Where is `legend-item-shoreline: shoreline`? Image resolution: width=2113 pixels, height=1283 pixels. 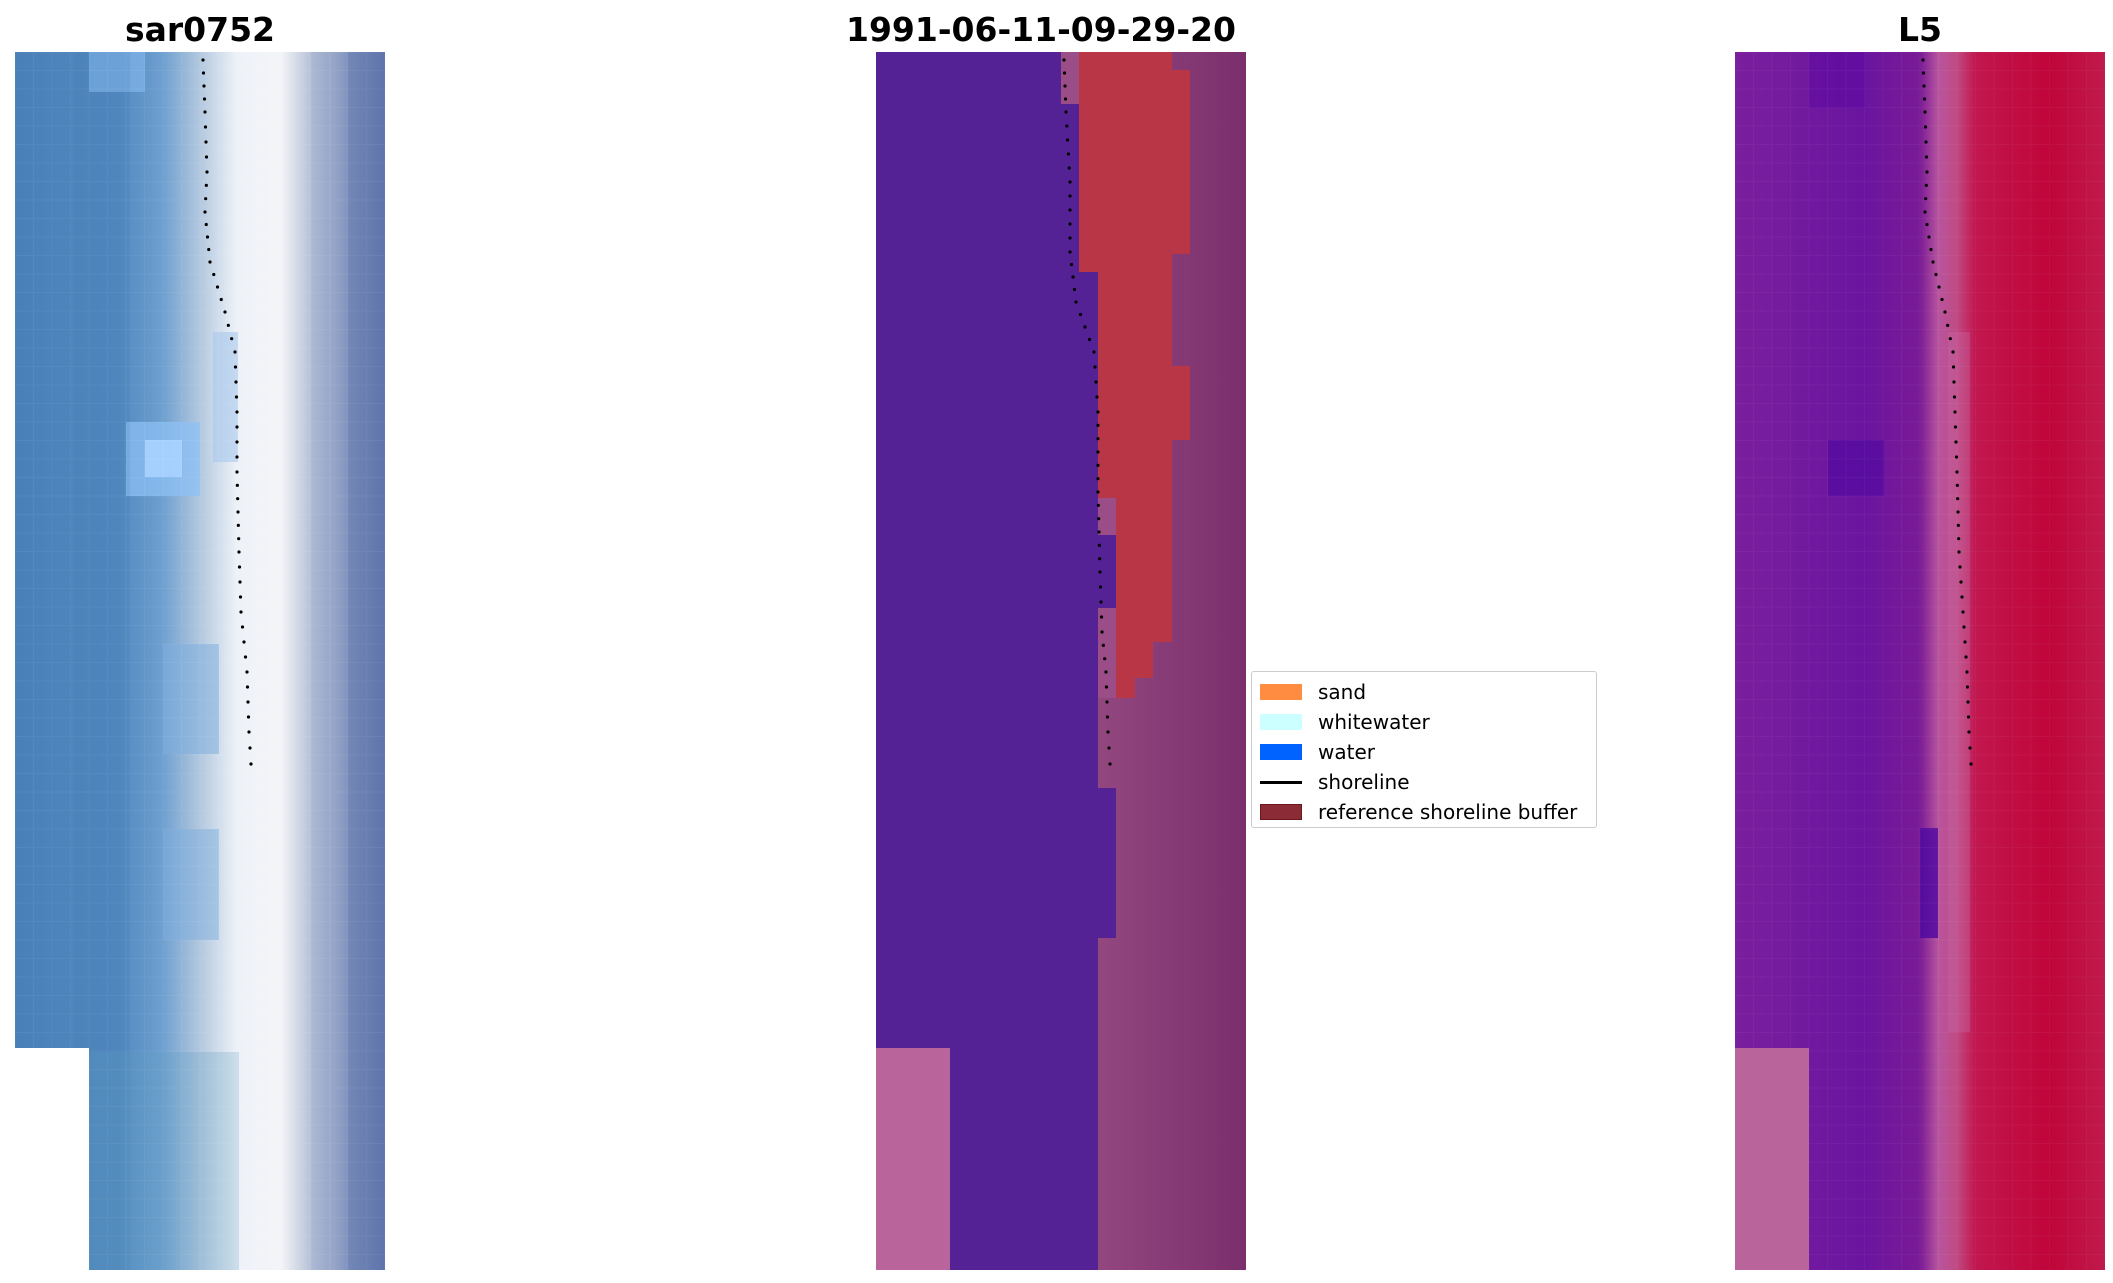
legend-item-shoreline: shoreline is located at coordinates (1424, 782).